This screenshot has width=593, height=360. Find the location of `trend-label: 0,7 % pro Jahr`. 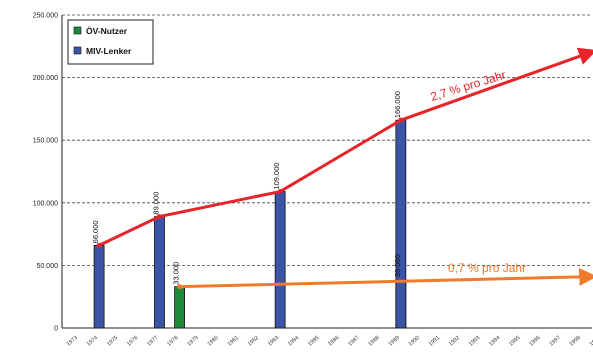

trend-label: 0,7 % pro Jahr is located at coordinates (487, 268).